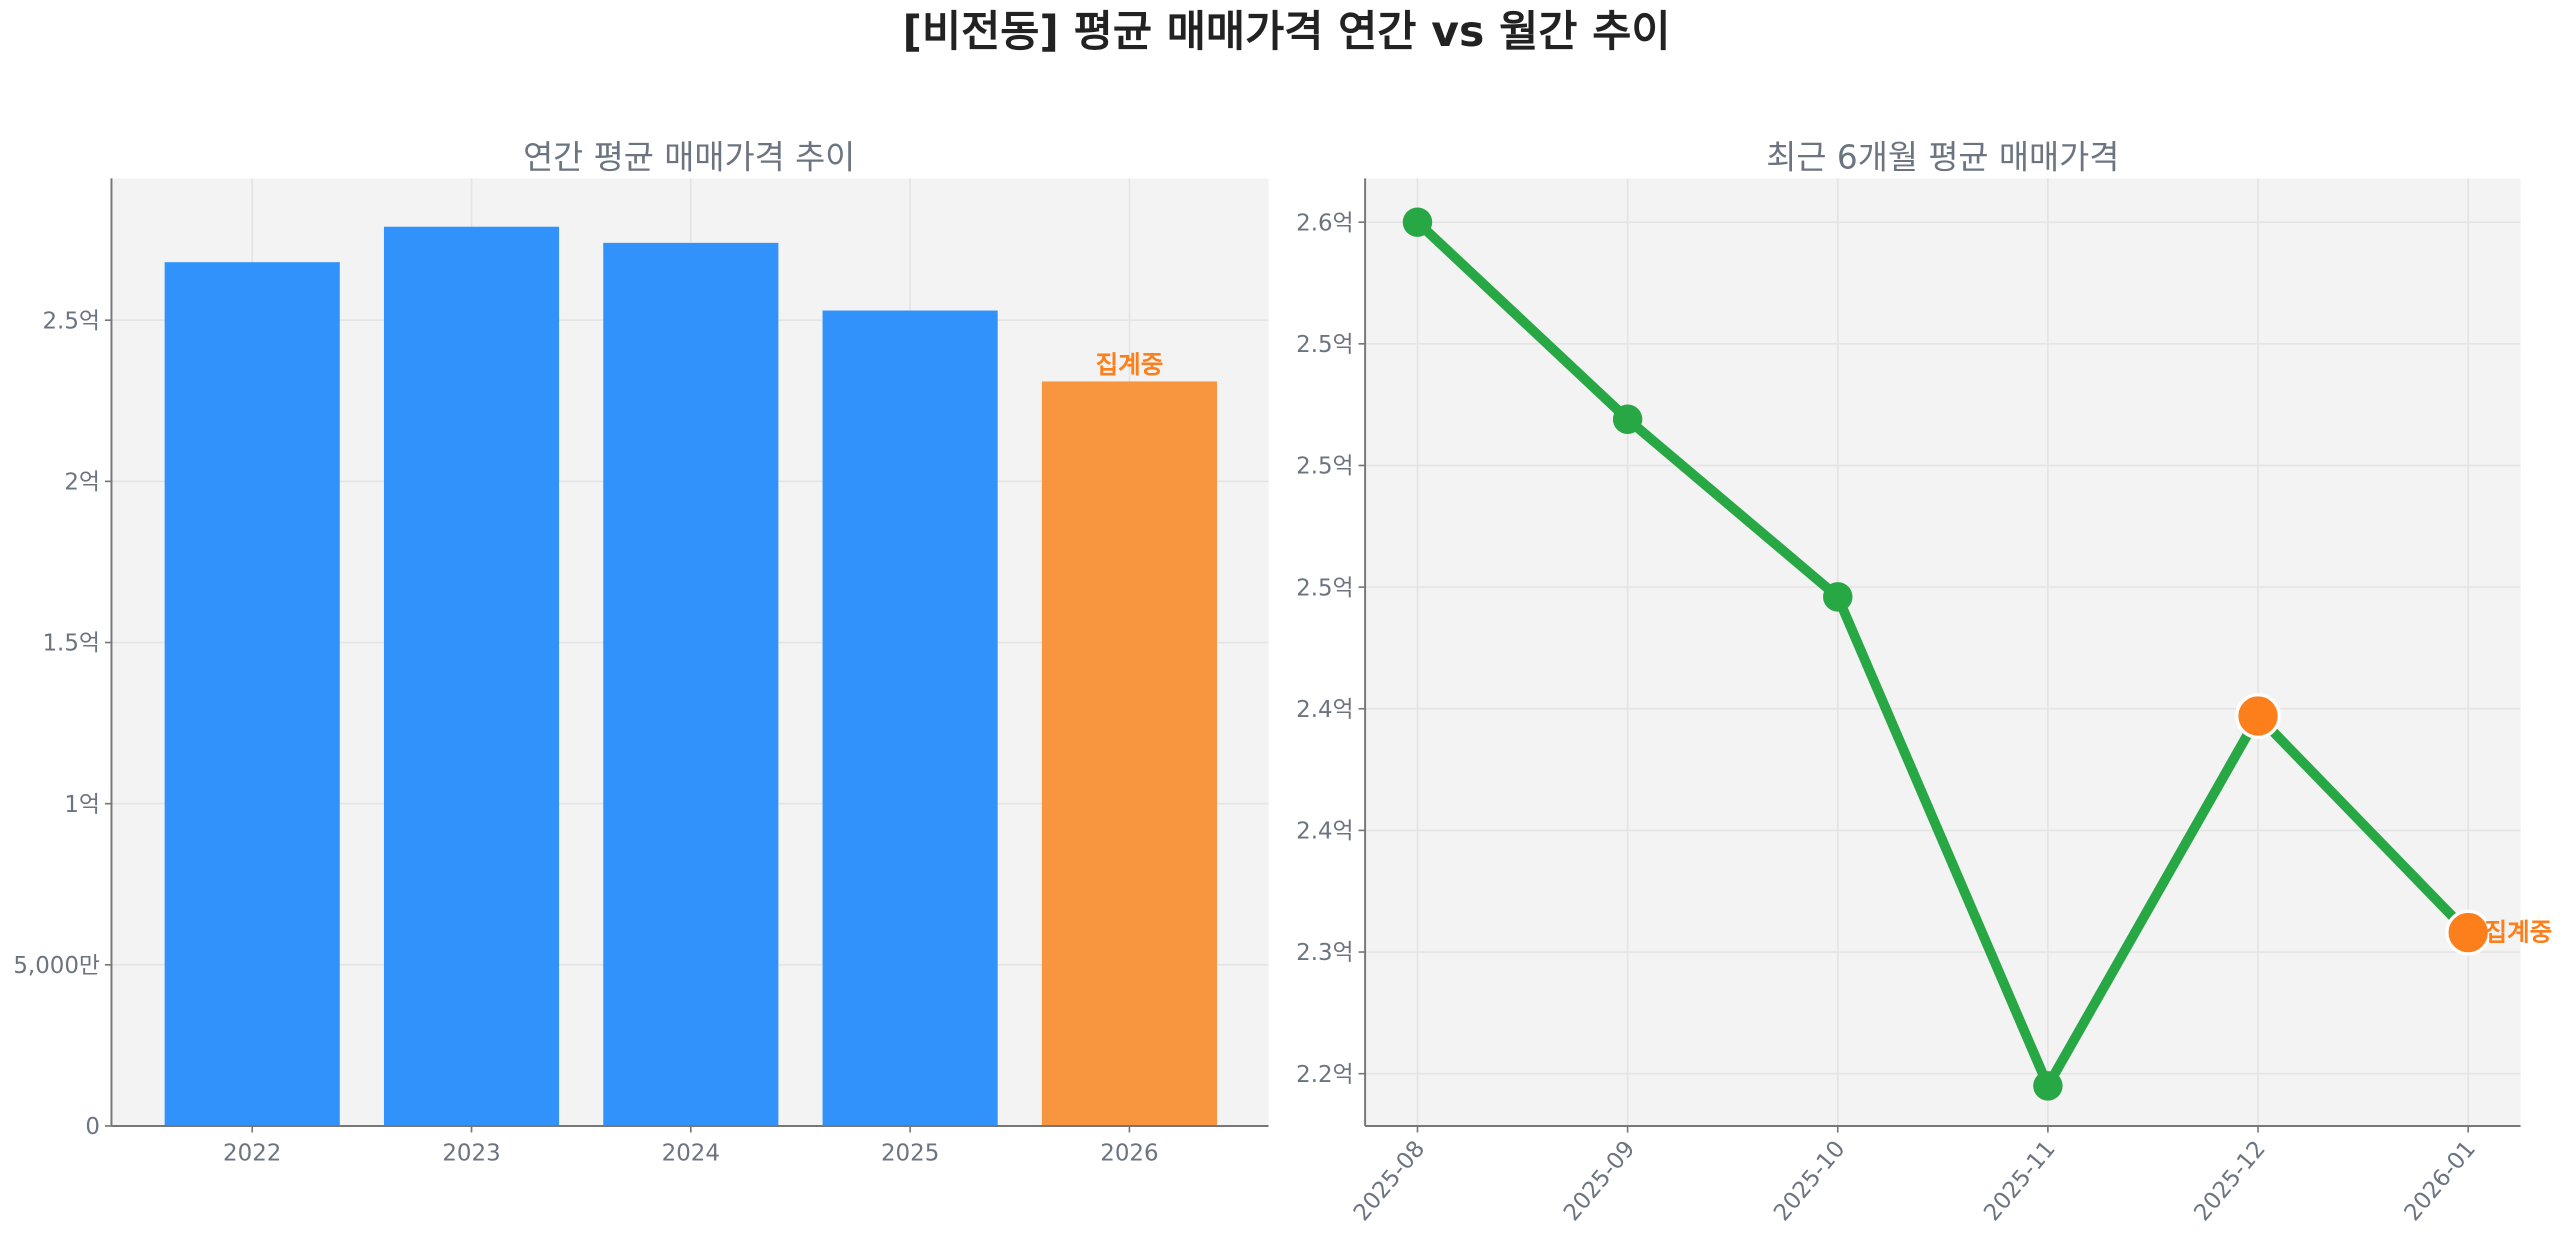 Image resolution: width=2560 pixels, height=1234 pixels. Describe the element at coordinates (910, 1153) in the screenshot. I see `x-tick-label: 2025` at that location.